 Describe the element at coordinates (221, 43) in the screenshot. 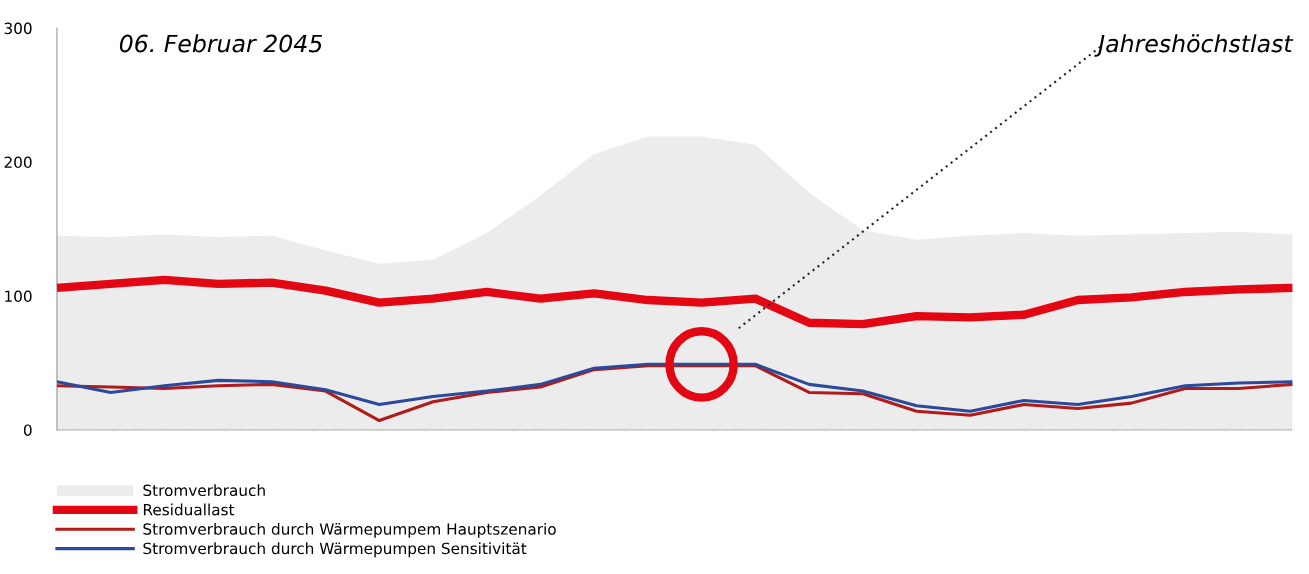

I see `chart-title: 06. Februar 2045` at that location.